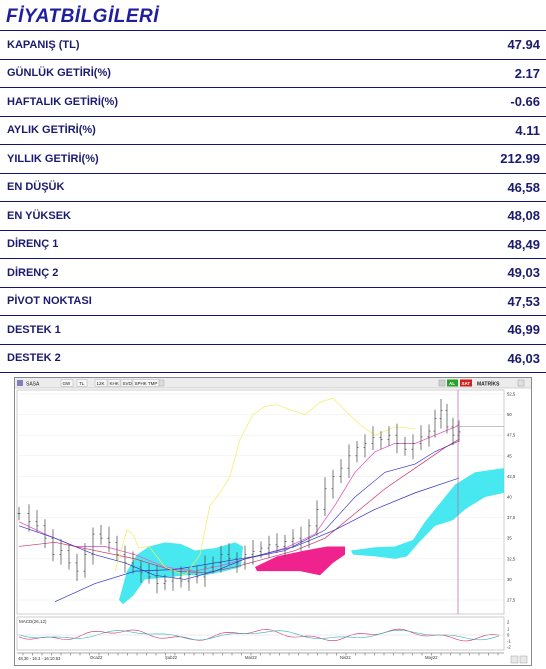 This screenshot has height=669, width=546. I want to click on price-tick-label: 37,5, so click(511, 517).